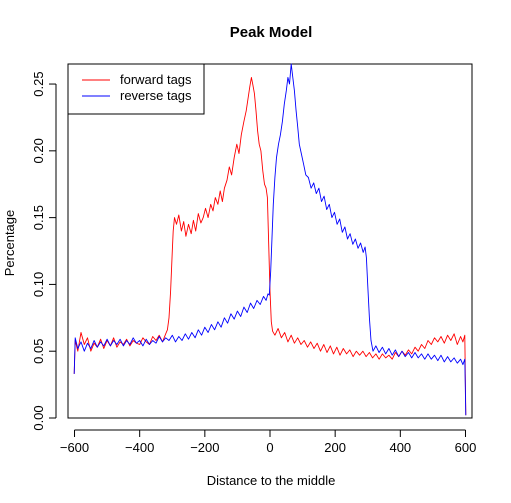  I want to click on y-tick-label: 0.00, so click(38, 417).